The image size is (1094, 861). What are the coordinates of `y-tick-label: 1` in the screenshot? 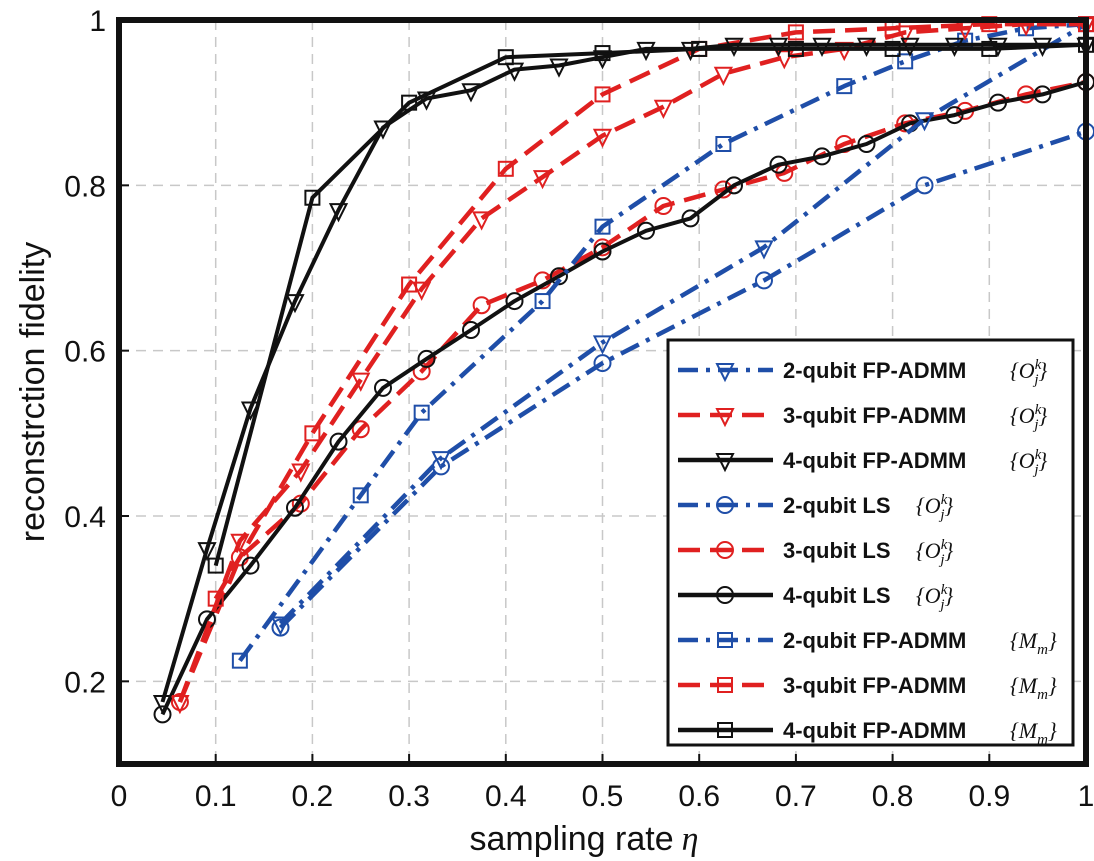 It's located at (97, 21).